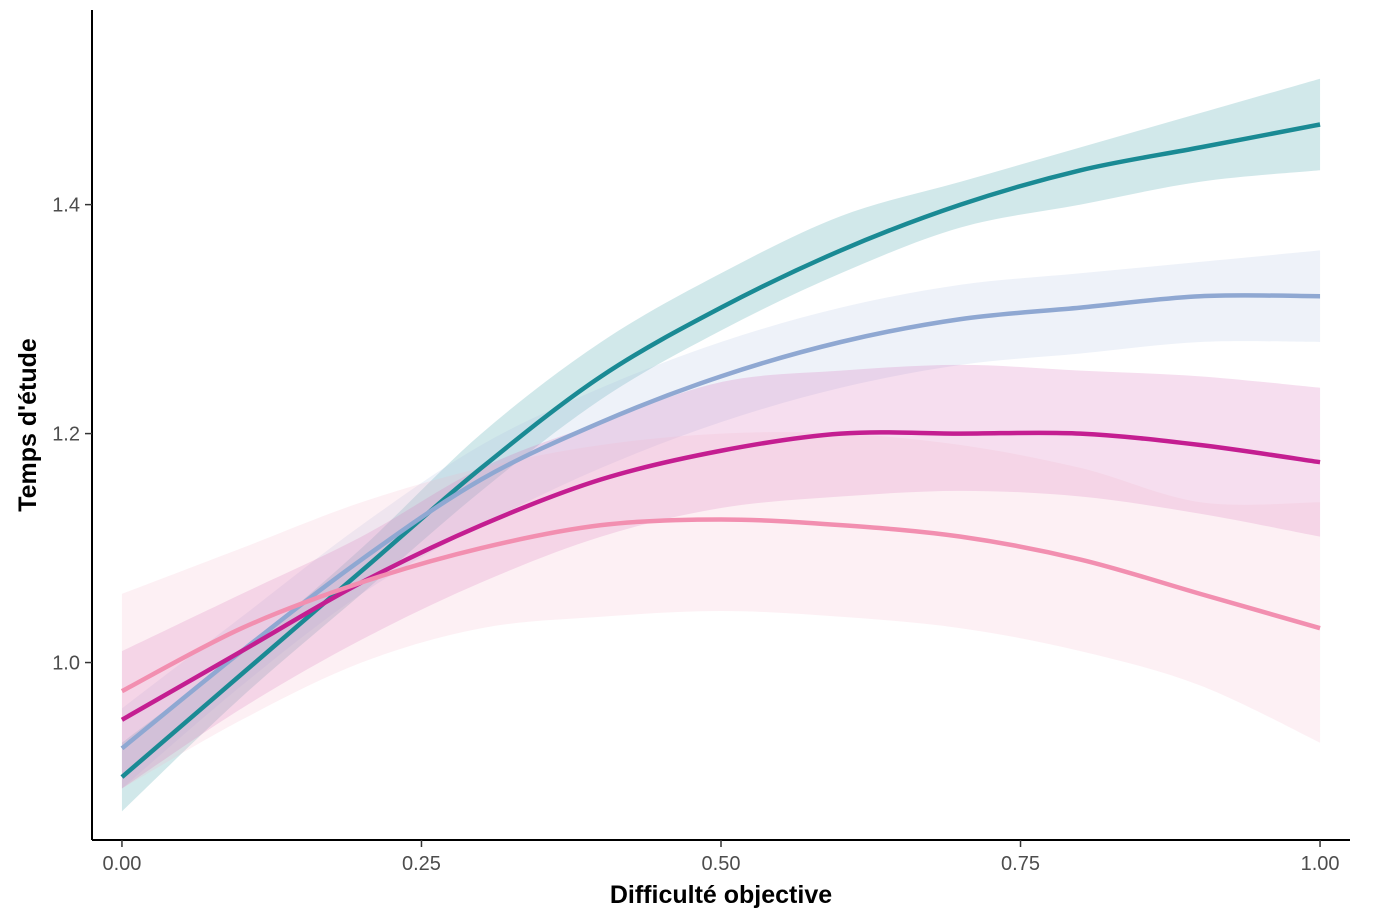  Describe the element at coordinates (66, 664) in the screenshot. I see `y-tick-label: 1.0` at that location.